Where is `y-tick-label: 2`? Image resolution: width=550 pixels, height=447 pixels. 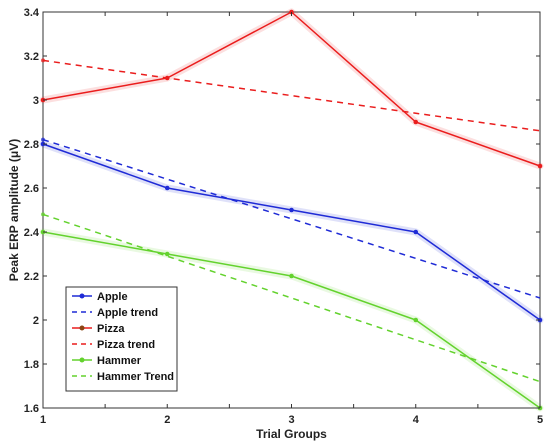 y-tick-label: 2 is located at coordinates (36, 321).